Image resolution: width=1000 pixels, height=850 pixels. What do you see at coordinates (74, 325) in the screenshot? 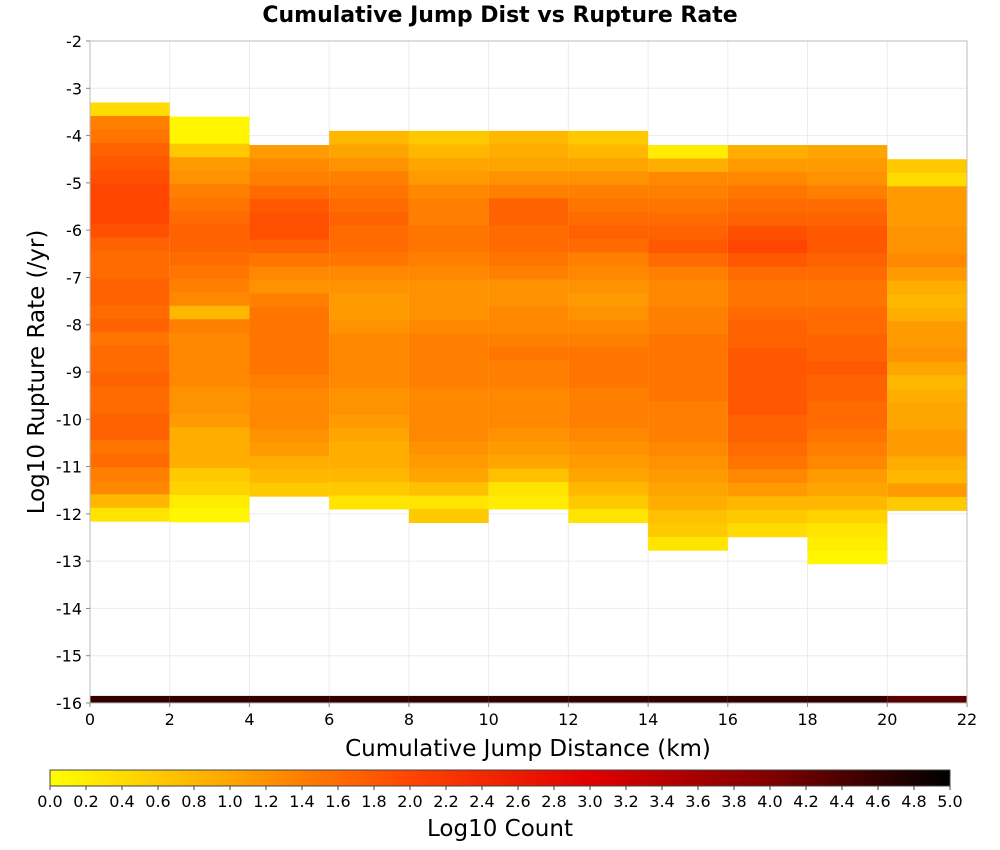
I see `y-tick-label: -8` at bounding box center [74, 325].